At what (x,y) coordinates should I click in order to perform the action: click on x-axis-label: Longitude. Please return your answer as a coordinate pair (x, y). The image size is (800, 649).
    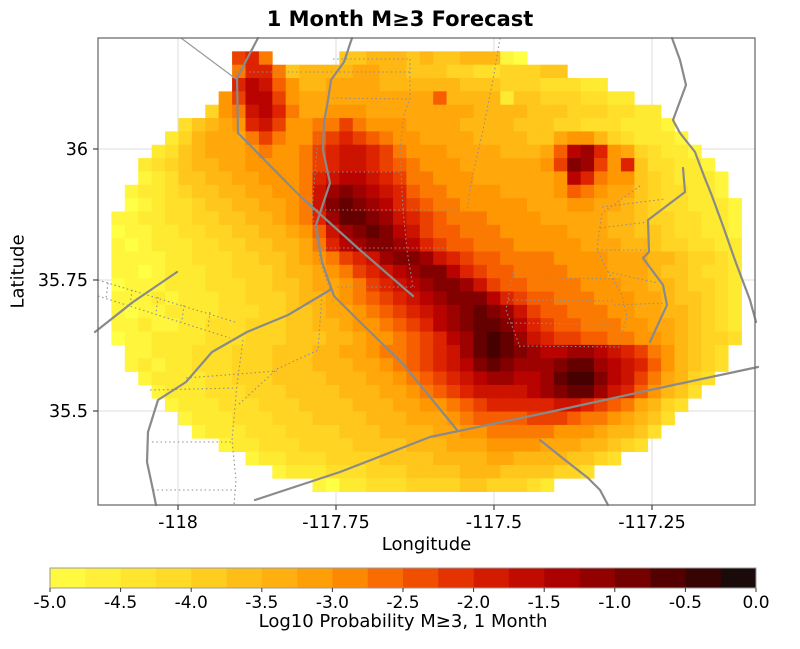
    Looking at the image, I should click on (426, 544).